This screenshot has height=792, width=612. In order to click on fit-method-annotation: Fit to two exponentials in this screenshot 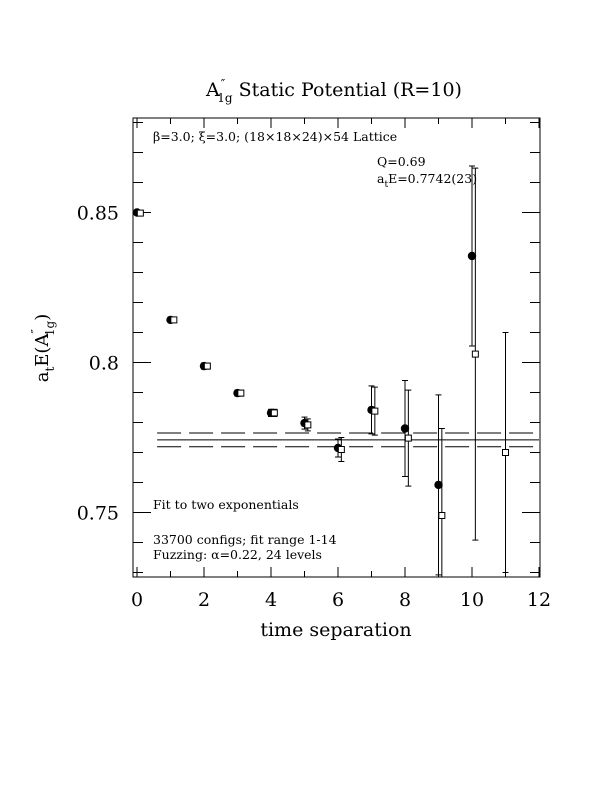, I will do `click(226, 504)`.